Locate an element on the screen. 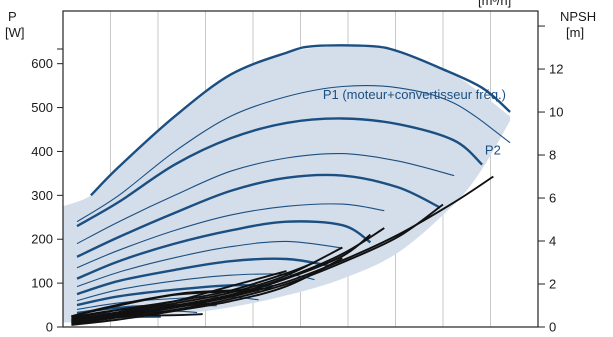 The height and width of the screenshot is (337, 613). x-axis-unit: [m³/h] is located at coordinates (494, 4).